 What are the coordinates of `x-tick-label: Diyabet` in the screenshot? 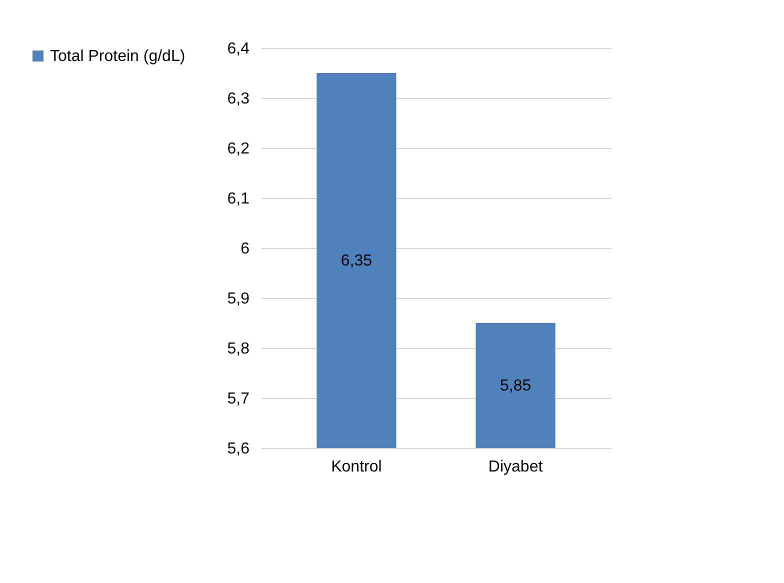 It's located at (516, 467).